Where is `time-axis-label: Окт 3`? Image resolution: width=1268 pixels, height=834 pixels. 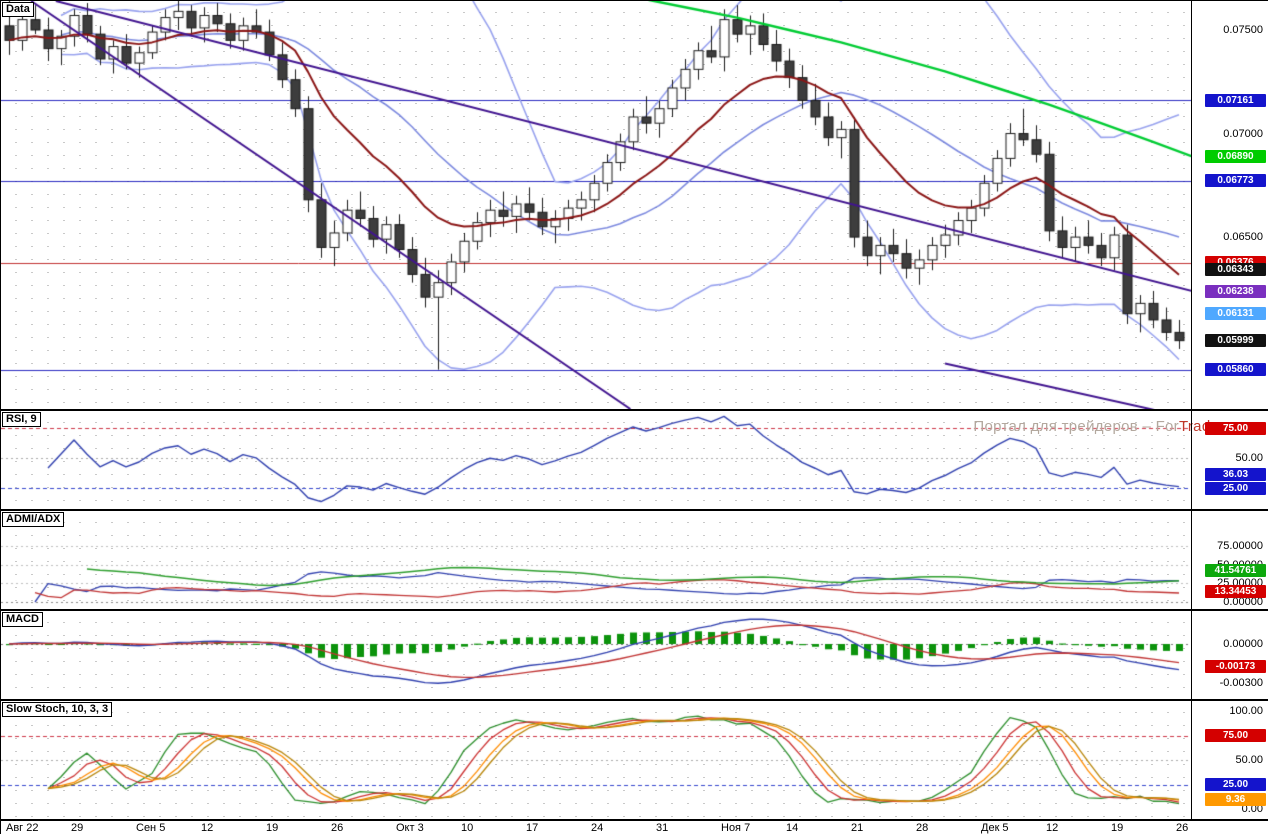 time-axis-label: Окт 3 is located at coordinates (410, 828).